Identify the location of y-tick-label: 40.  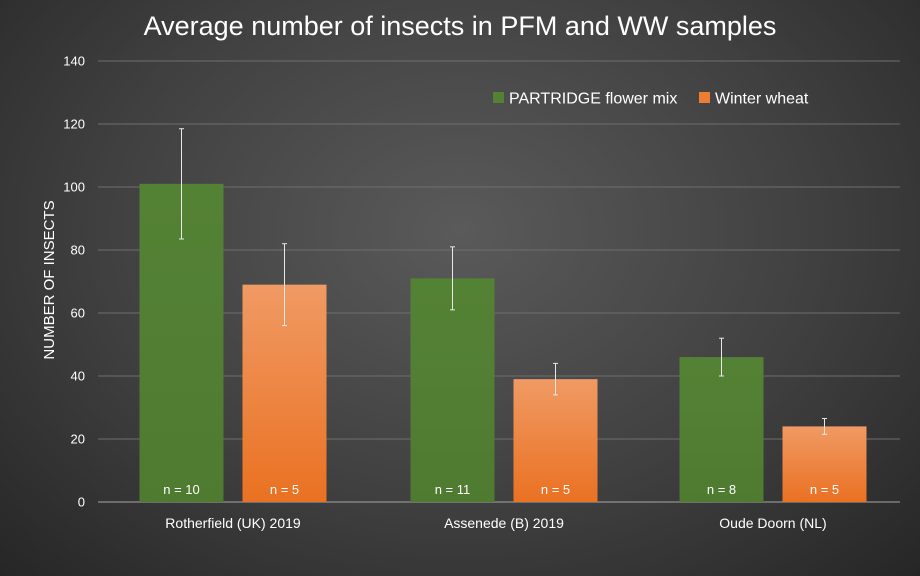
(78, 376).